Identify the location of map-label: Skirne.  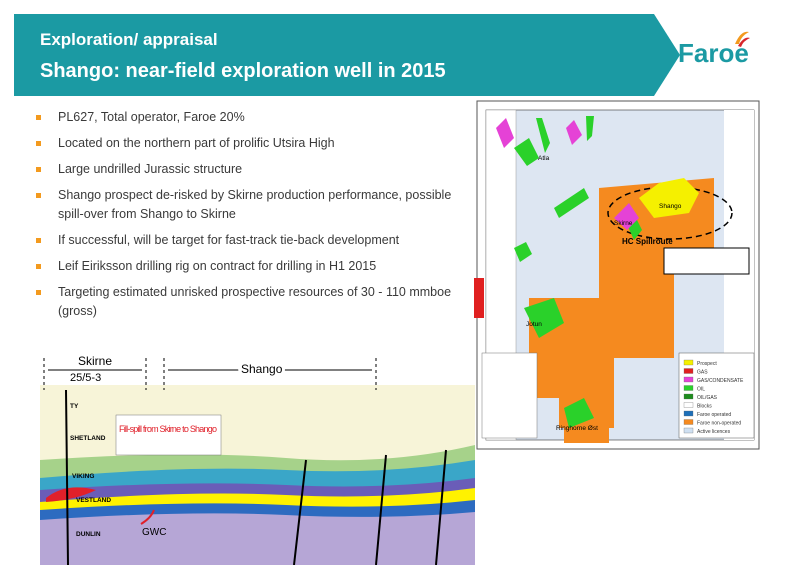
(623, 223).